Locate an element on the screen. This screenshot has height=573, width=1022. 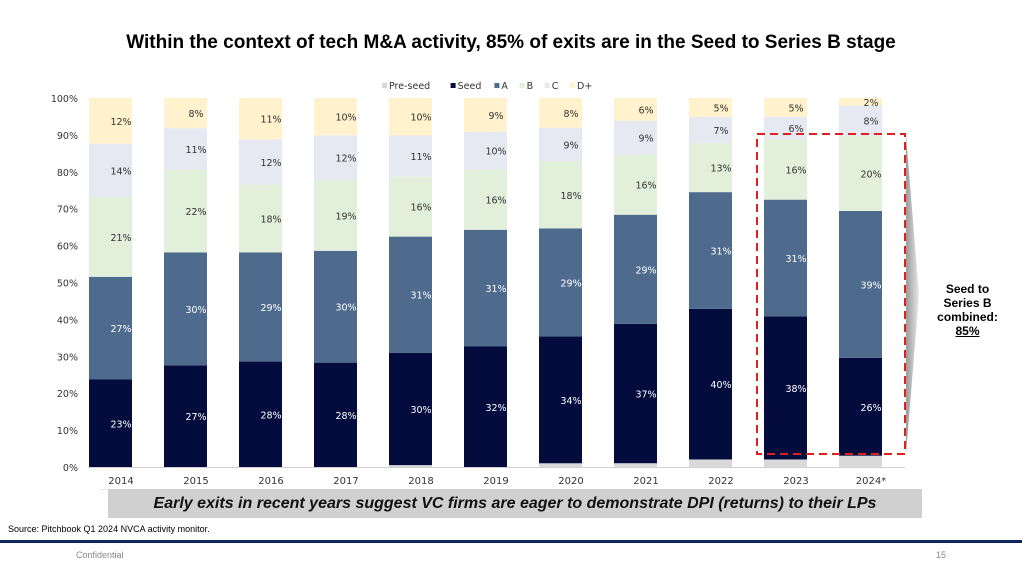
x-tick-label: 2018 is located at coordinates (420, 481).